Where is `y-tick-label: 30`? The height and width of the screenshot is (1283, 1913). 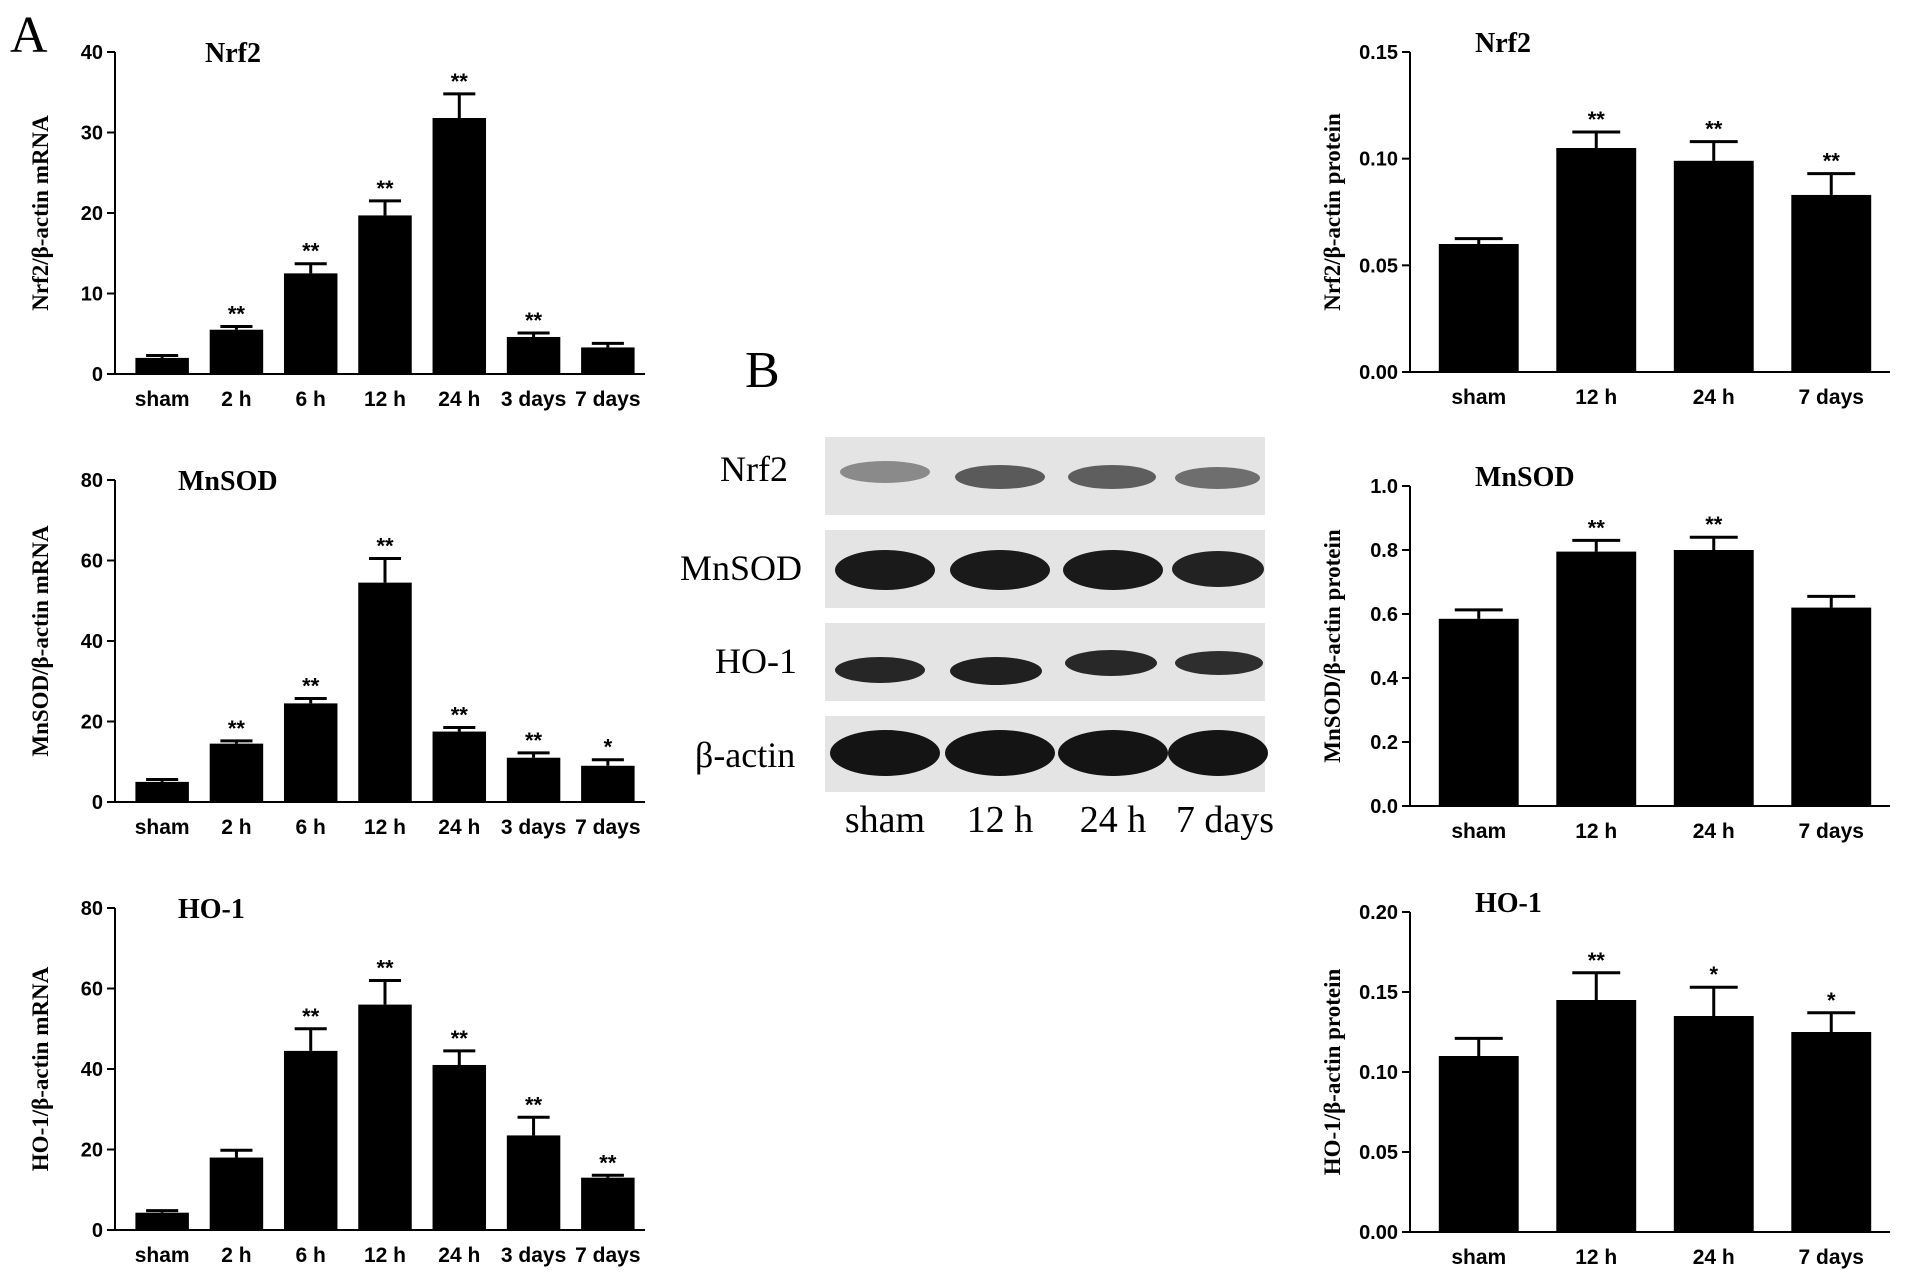 y-tick-label: 30 is located at coordinates (92, 134).